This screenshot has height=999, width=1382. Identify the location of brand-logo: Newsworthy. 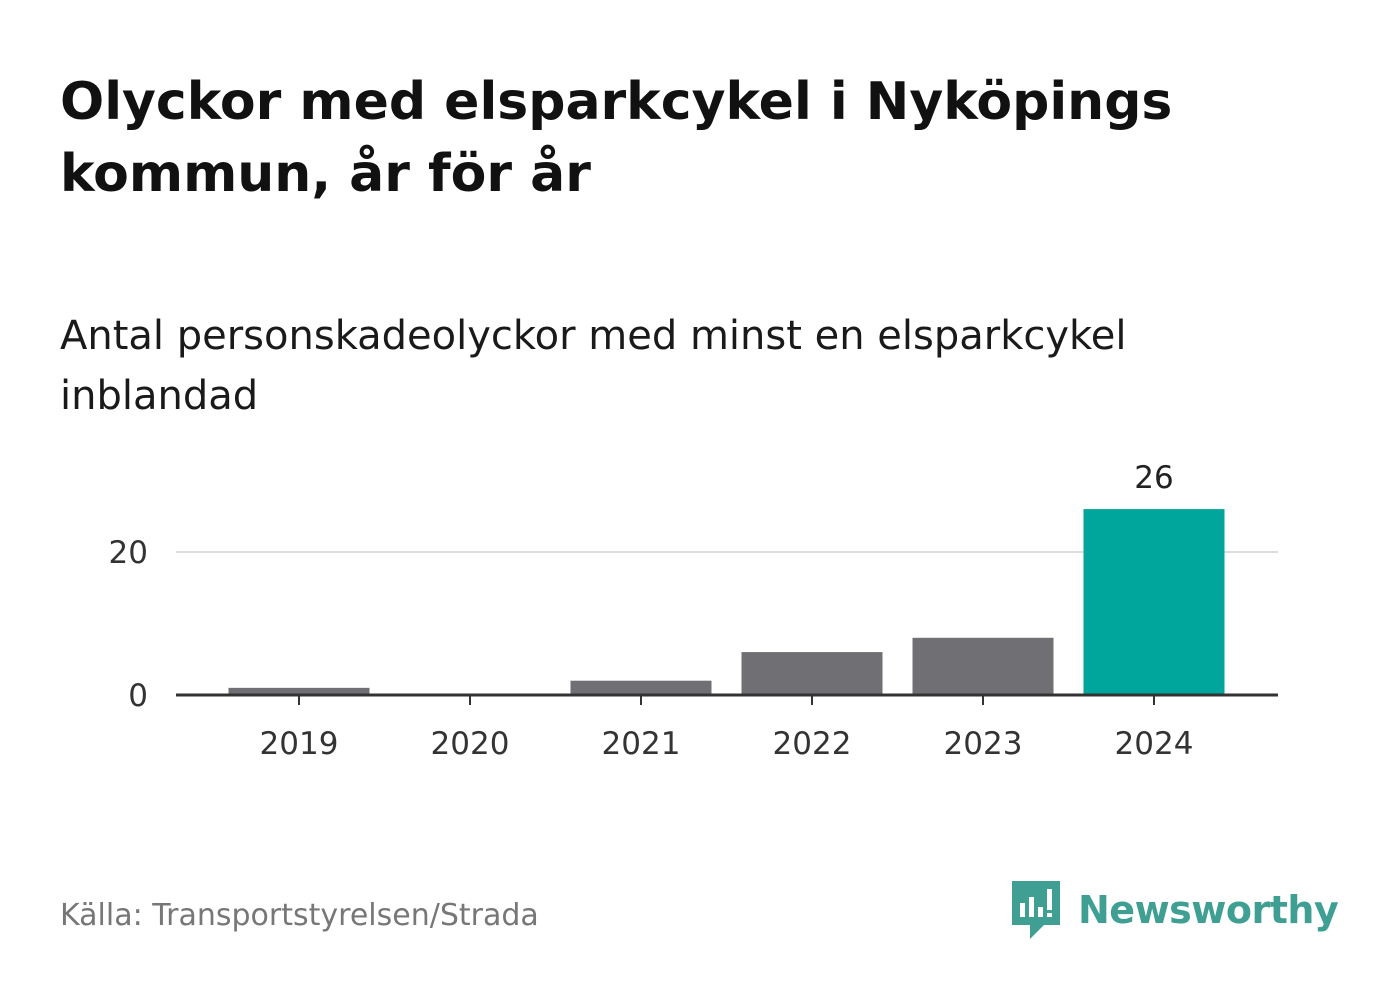
(1174, 910).